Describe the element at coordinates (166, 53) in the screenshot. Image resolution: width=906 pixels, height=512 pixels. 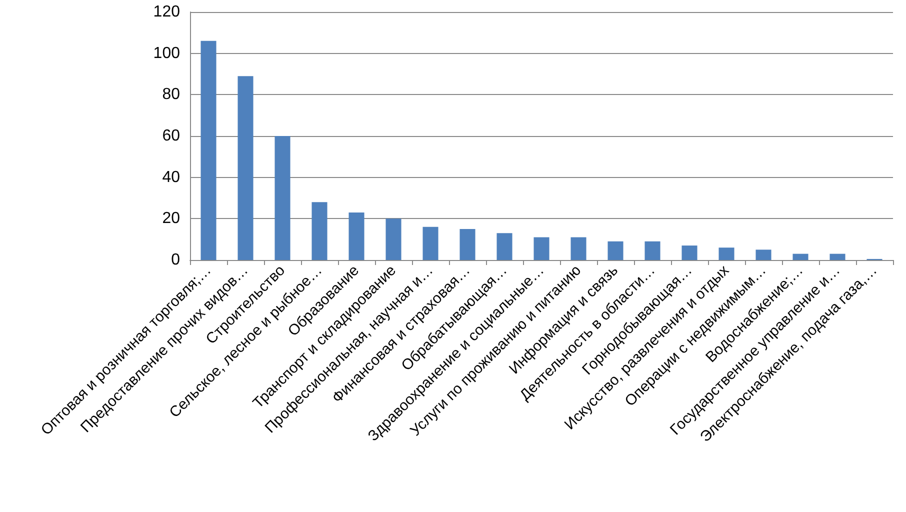
I see `y-tick-label: 100` at that location.